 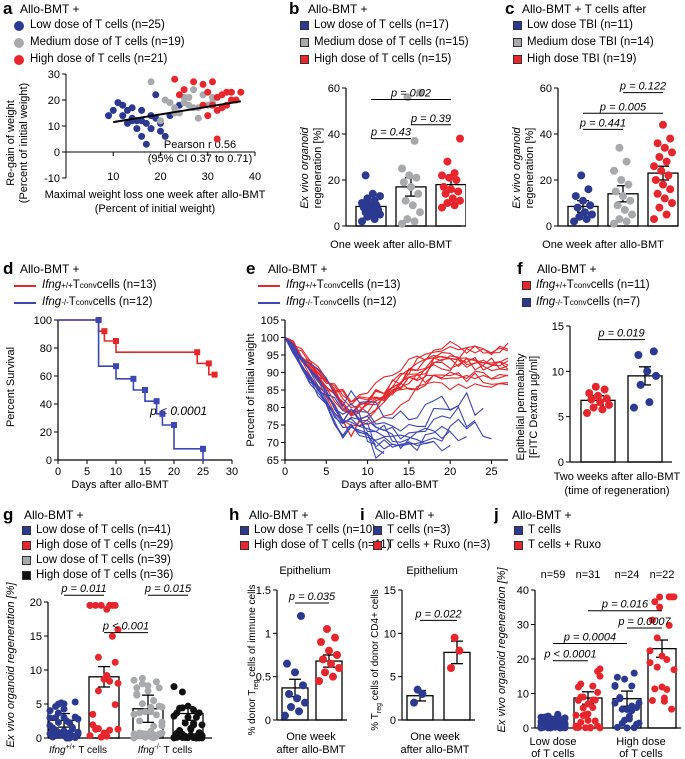 I want to click on y-axis-label: Ex vivo organoid, so click(x=305, y=167).